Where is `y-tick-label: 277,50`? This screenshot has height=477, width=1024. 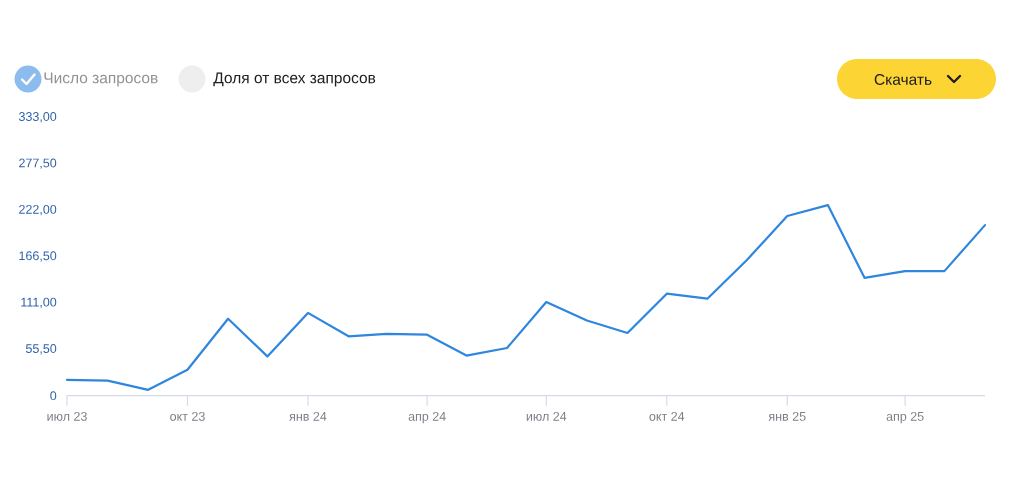
y-tick-label: 277,50 is located at coordinates (38, 163).